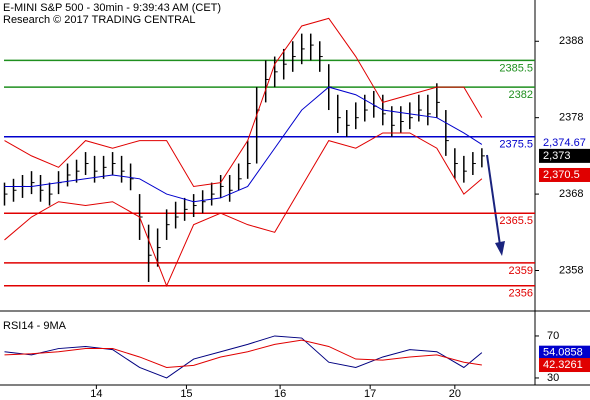 This screenshot has height=400, width=590. Describe the element at coordinates (571, 118) in the screenshot. I see `y-tick-label: 2378` at that location.